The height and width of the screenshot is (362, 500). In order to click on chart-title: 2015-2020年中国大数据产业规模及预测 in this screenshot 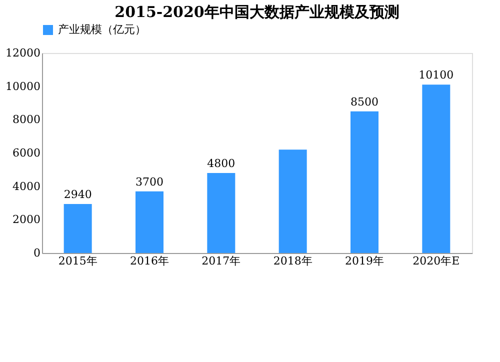, I will do `click(257, 12)`.